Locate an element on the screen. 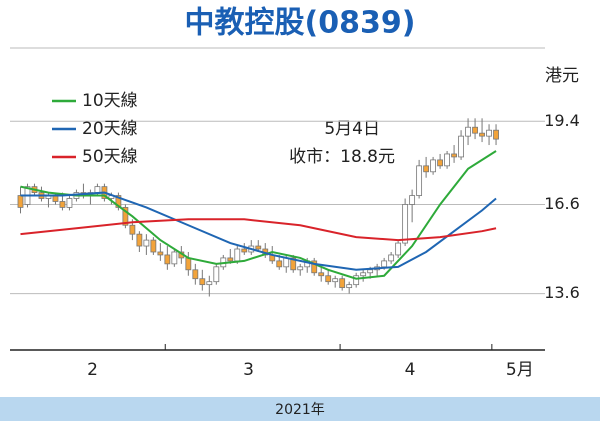  year-band is located at coordinates (300, 409).